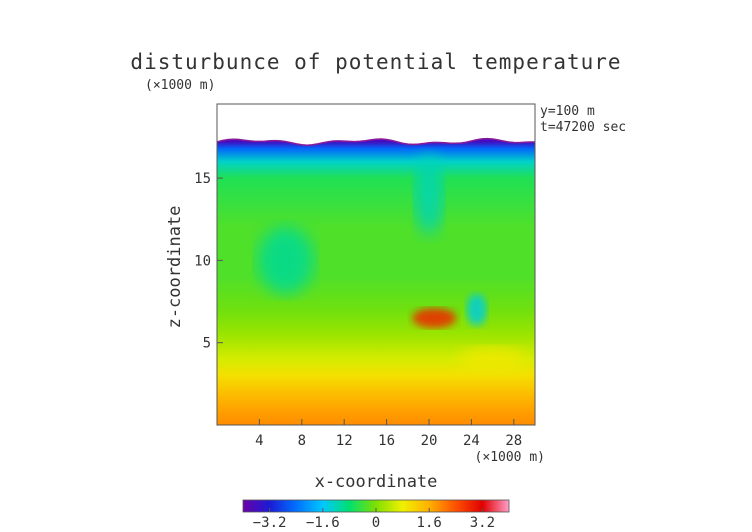 The width and height of the screenshot is (752, 532). Describe the element at coordinates (429, 441) in the screenshot. I see `x-tick-label: 20` at that location.